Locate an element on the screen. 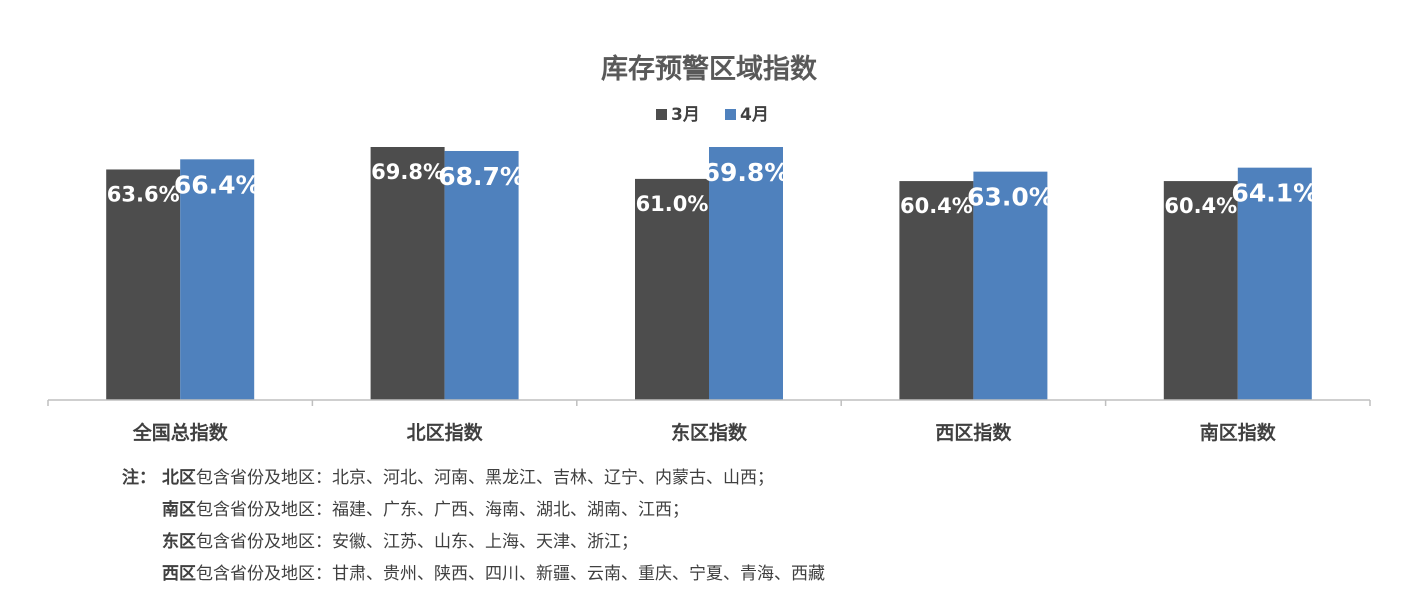 Image resolution: width=1418 pixels, height=592 pixels. note-line: 注： 北区包含省份及地区：北京、河北、河南、黑龙江、吉林、辽宁、内蒙古、山西； is located at coordinates (473, 478).